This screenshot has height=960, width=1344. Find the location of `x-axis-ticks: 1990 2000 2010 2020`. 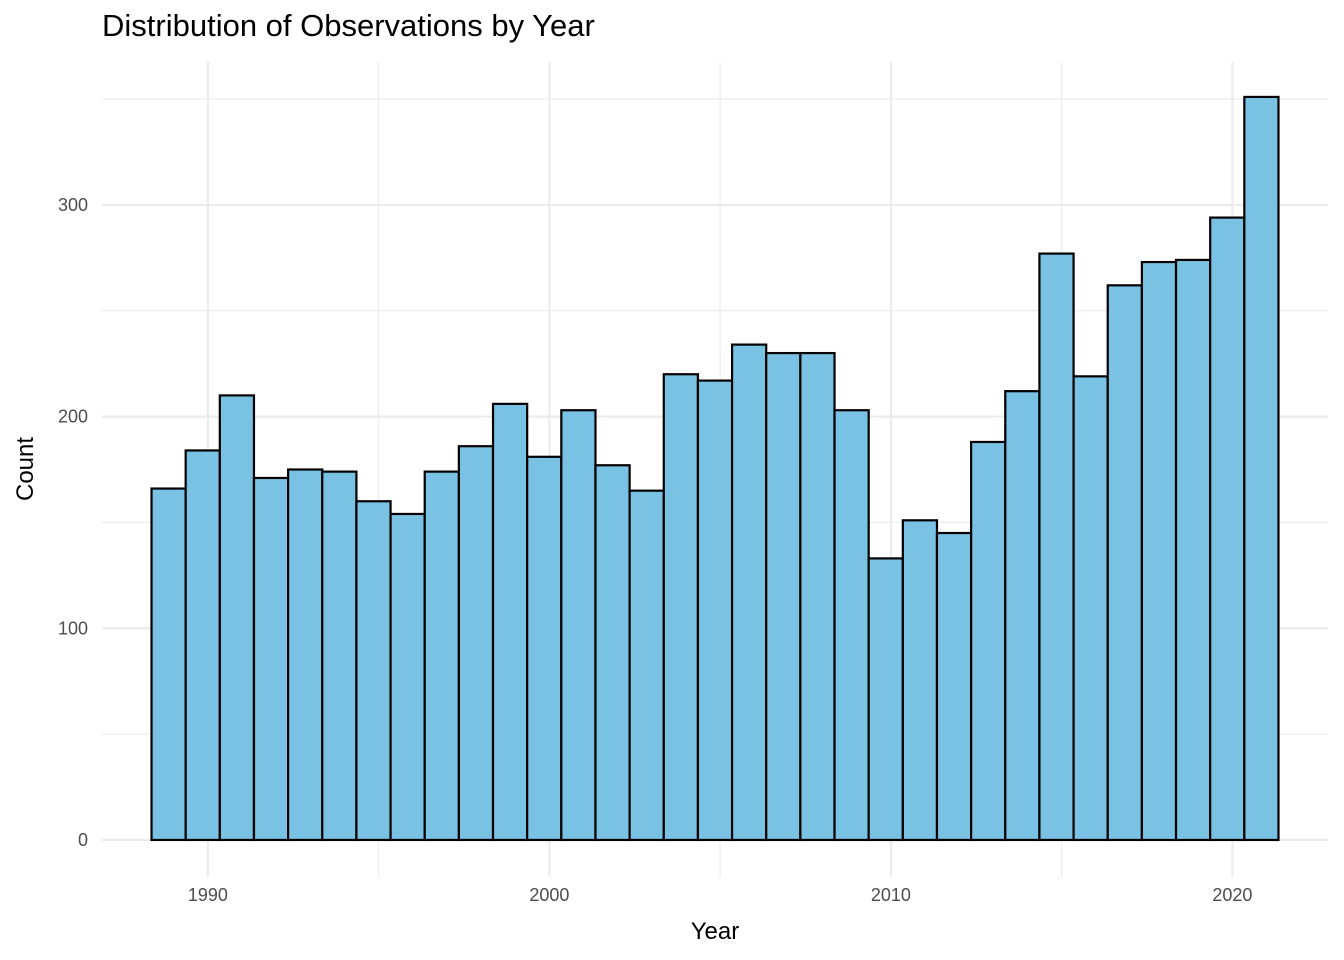

x-axis-ticks: 1990 2000 2010 2020 is located at coordinates (720, 895).